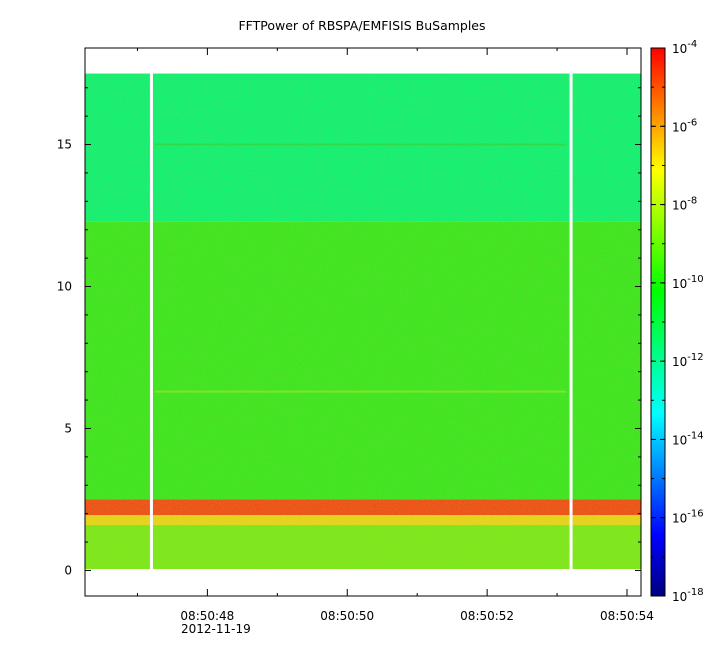  I want to click on colorbar-tick-label-4: 10⁻¹², so click(688, 360).